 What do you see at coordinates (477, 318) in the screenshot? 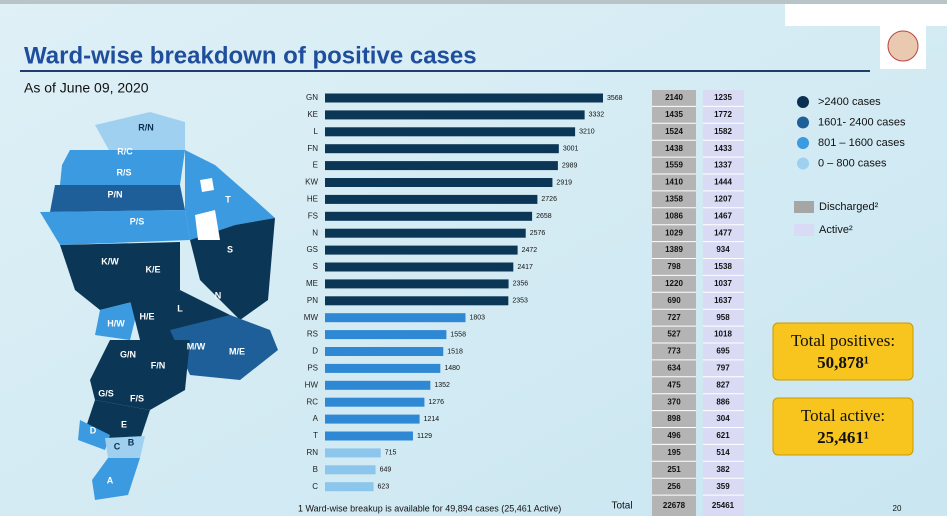
I see `value-label: 1803` at bounding box center [477, 318].